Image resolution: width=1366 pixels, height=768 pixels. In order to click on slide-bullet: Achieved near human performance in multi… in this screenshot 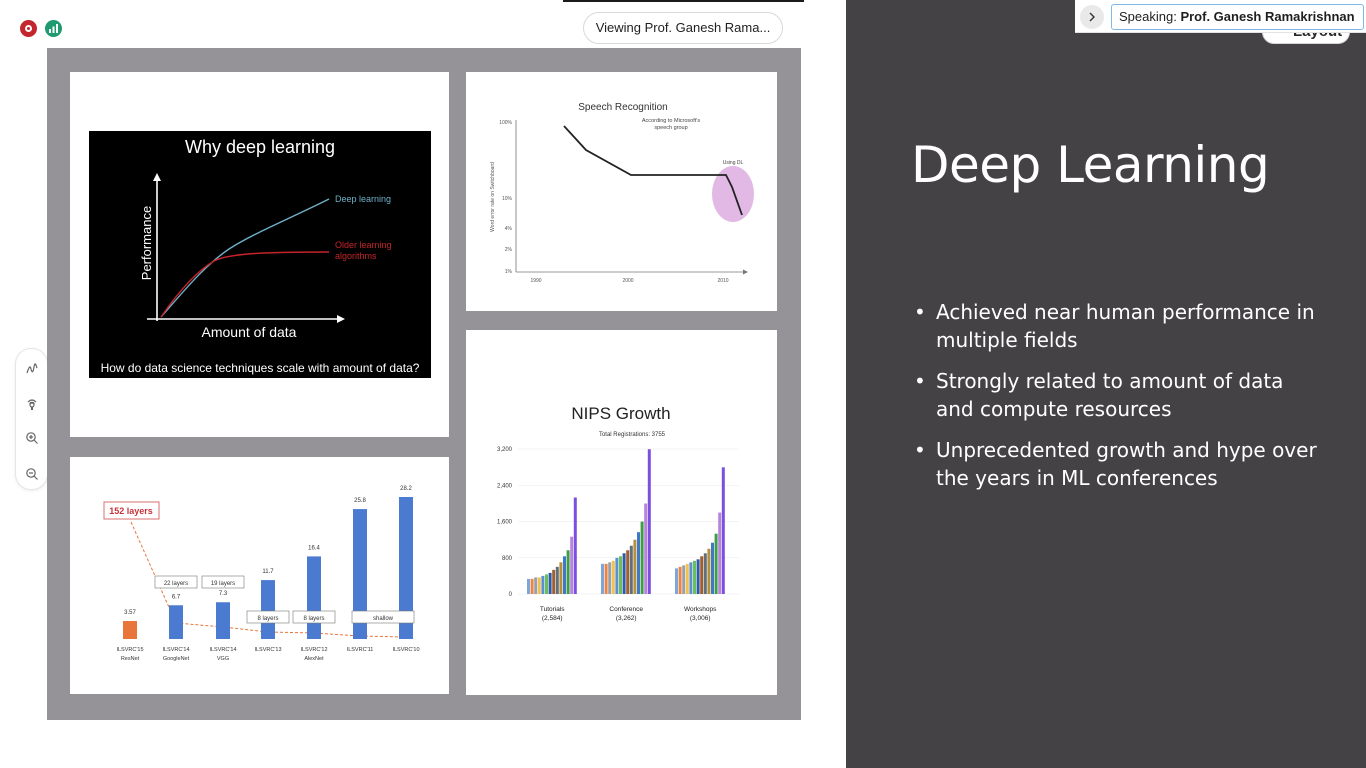, I will do `click(1119, 326)`.